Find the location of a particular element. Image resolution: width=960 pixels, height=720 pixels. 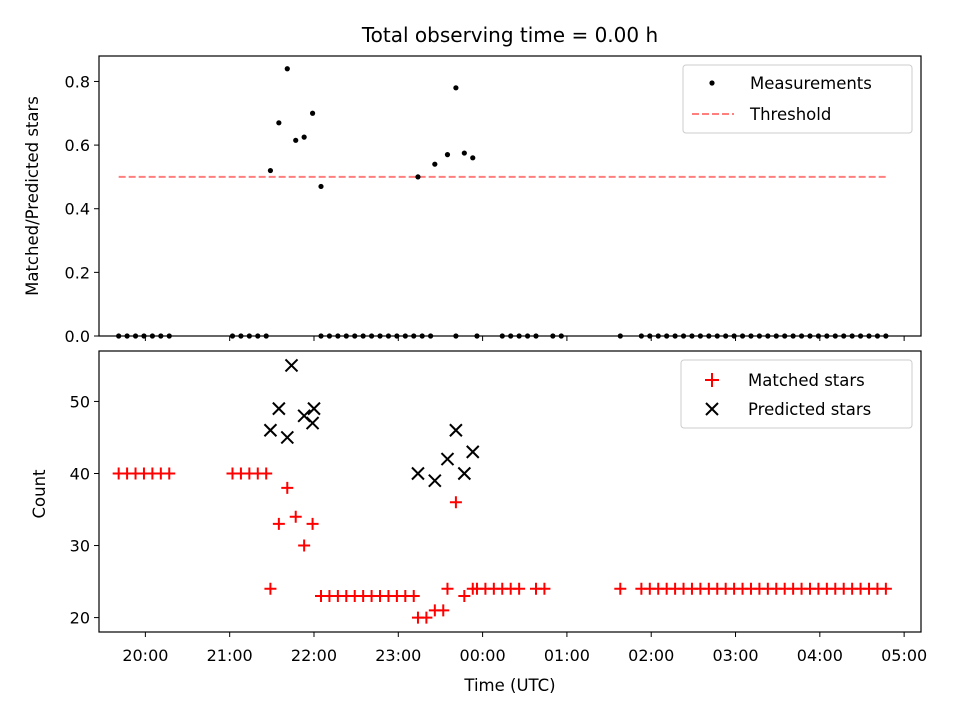

top-x-ticks is located at coordinates (524, 338).